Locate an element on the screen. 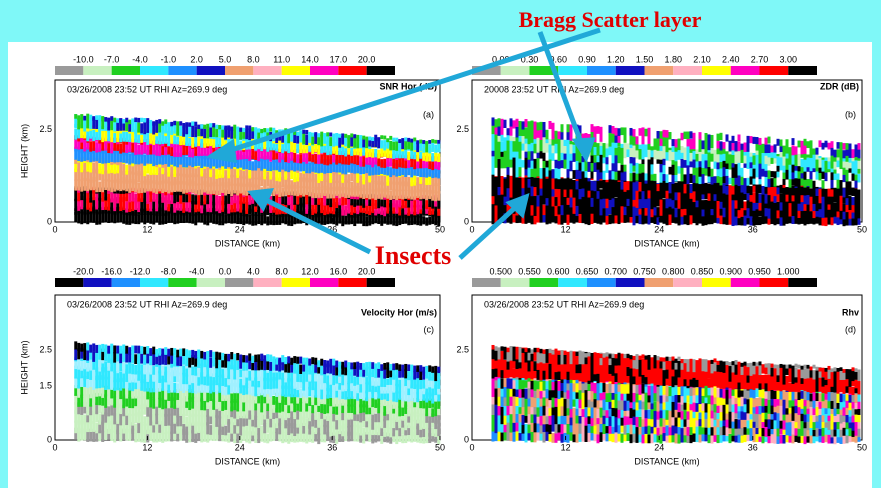 This screenshot has width=881, height=488. colorbar-cell is located at coordinates (745, 70).